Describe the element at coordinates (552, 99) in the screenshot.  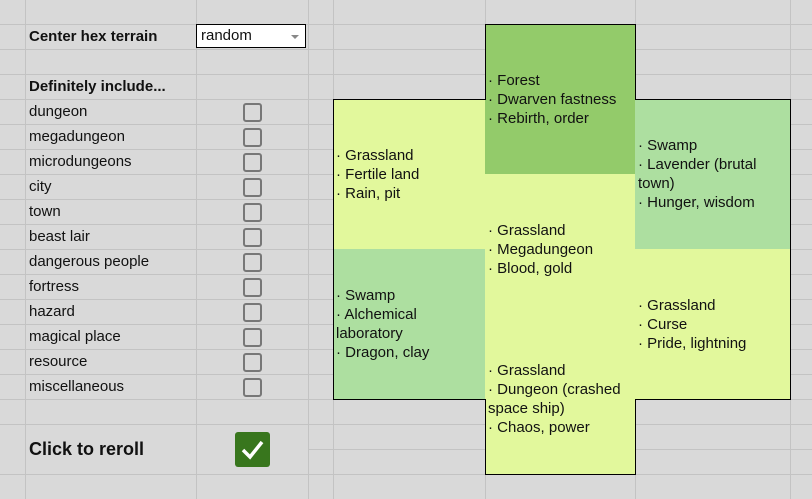
I see `hex-detail-line: · Dwarven fastness` at that location.